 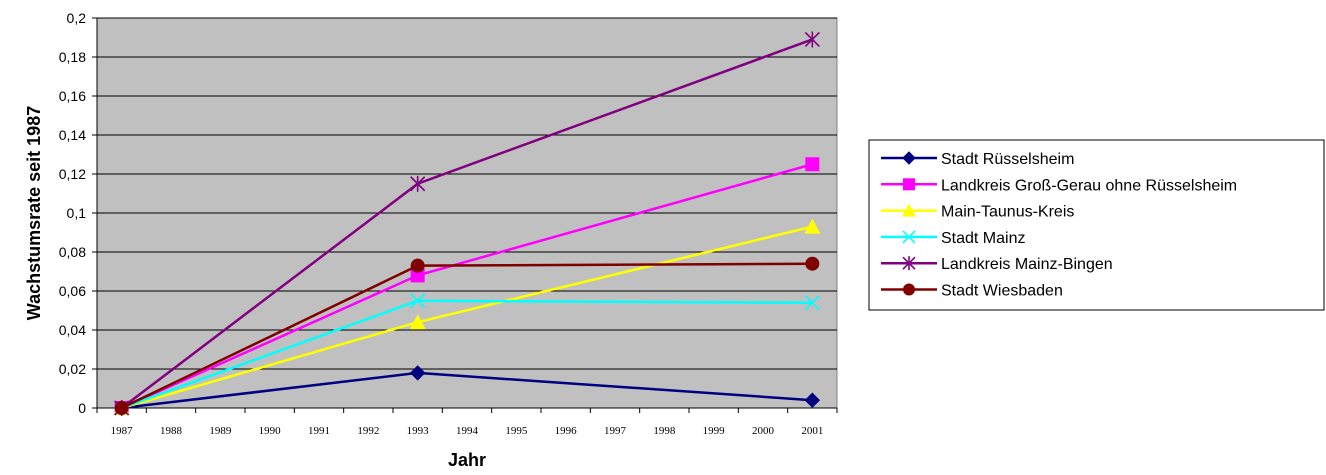 What do you see at coordinates (664, 431) in the screenshot?
I see `x-tick-label: 1998` at bounding box center [664, 431].